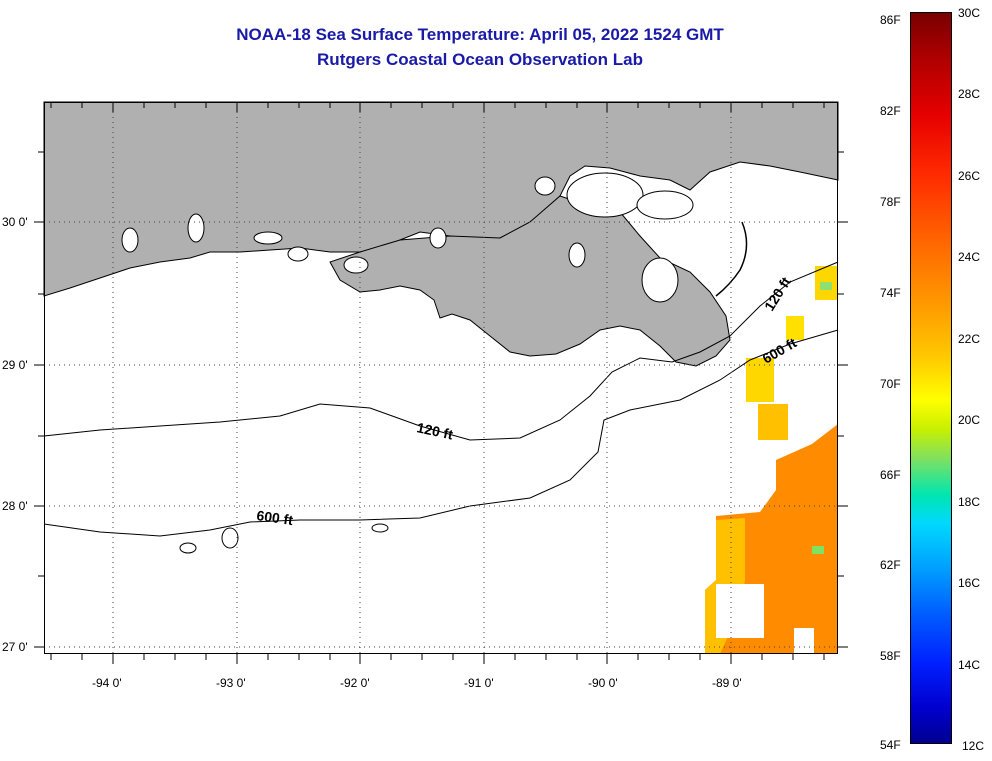 This screenshot has height=761, width=992. I want to click on colorbar-c-label: 20C, so click(969, 420).